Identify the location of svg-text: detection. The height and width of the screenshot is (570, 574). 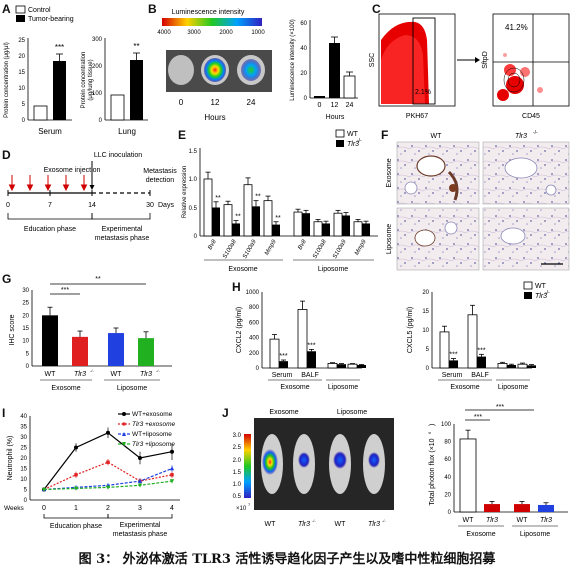
(160, 180).